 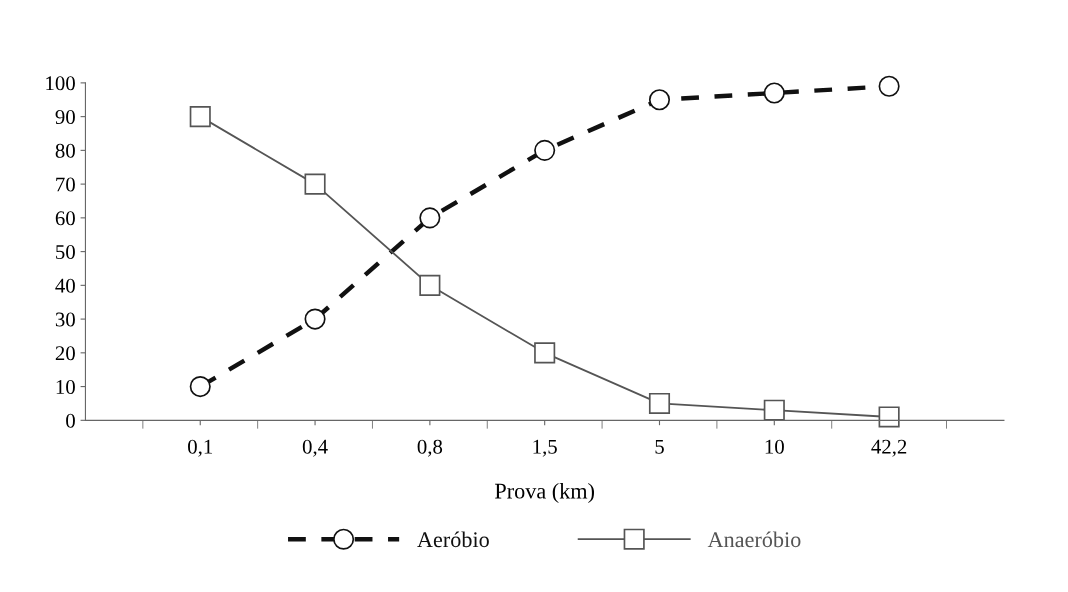 What do you see at coordinates (200, 448) in the screenshot?
I see `x-tick-label: 0,1` at bounding box center [200, 448].